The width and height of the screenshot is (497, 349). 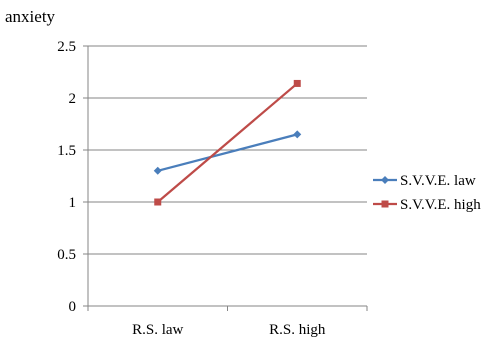 I want to click on series-markers, so click(x=227, y=142).